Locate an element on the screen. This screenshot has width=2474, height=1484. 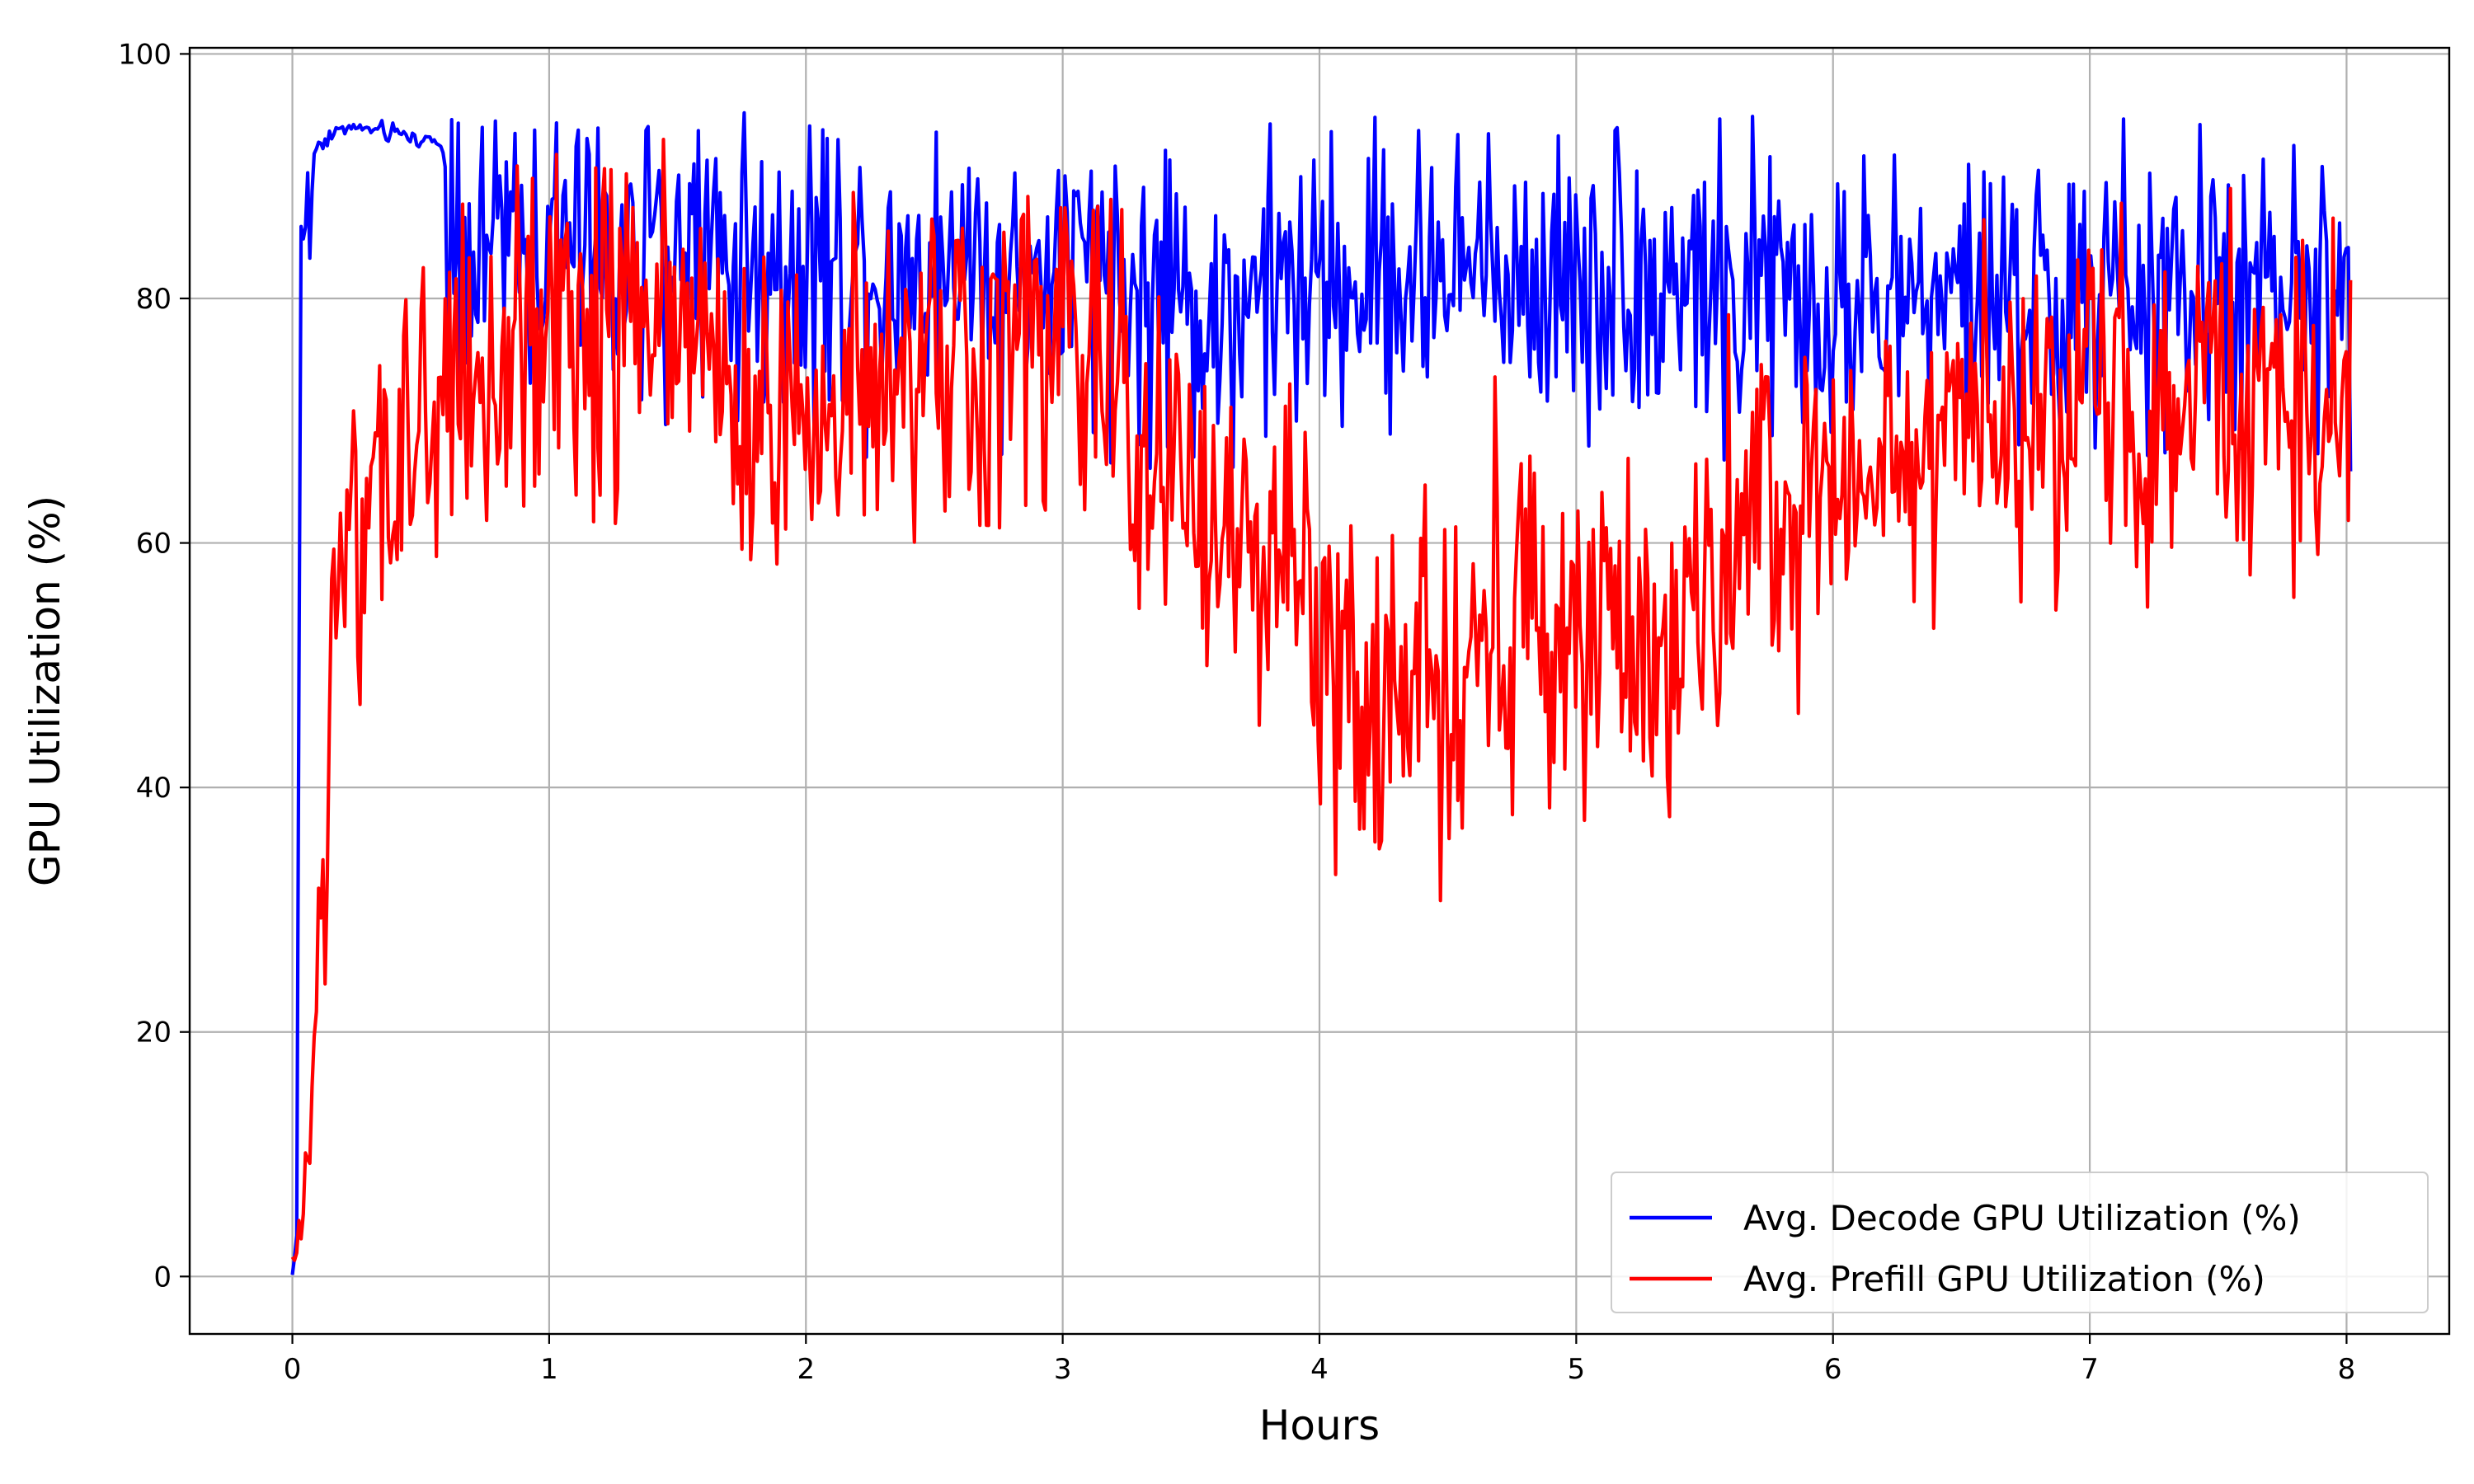
y-tick-label: 100 is located at coordinates (145, 54).